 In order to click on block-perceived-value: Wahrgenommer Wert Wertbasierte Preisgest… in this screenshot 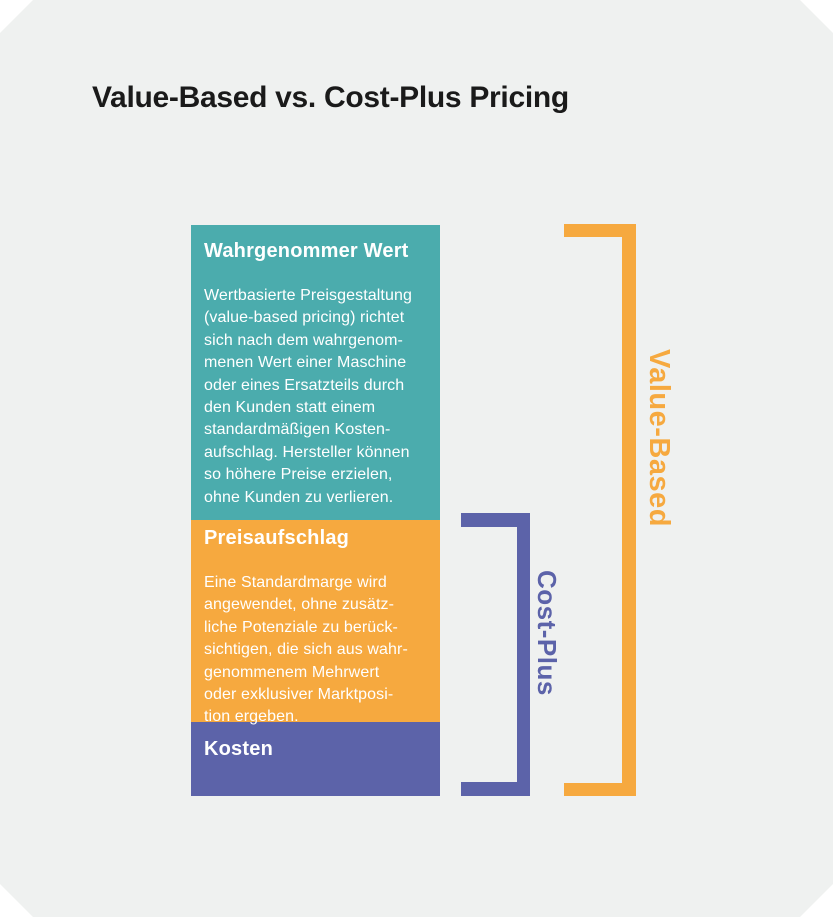, I will do `click(315, 372)`.